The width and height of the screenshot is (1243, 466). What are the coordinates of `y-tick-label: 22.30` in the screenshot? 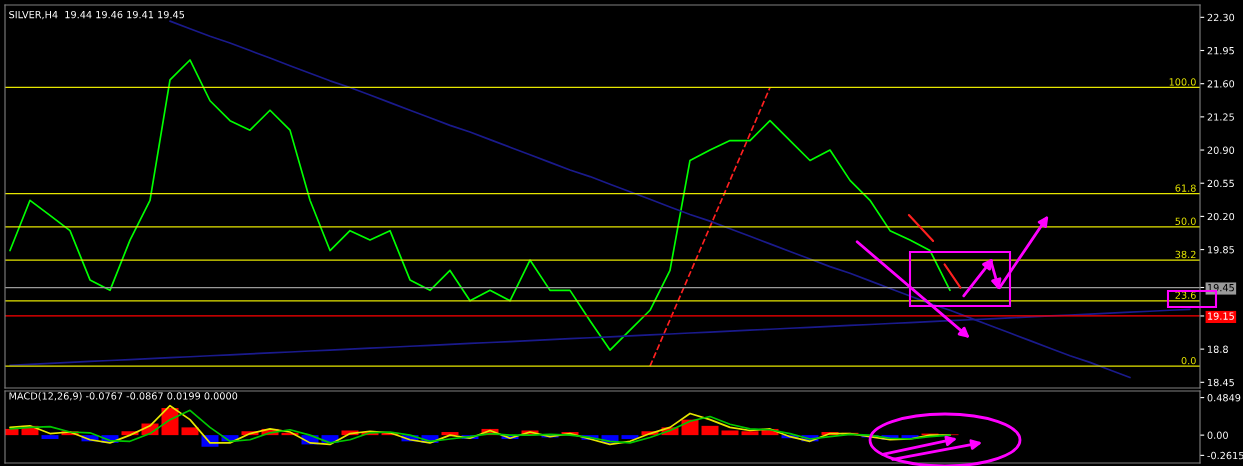 It's located at (1221, 17).